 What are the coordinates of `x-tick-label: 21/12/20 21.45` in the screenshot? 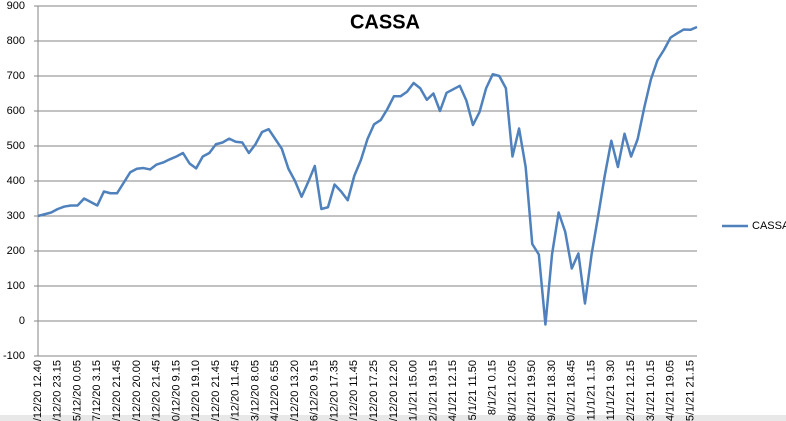 It's located at (216, 390).